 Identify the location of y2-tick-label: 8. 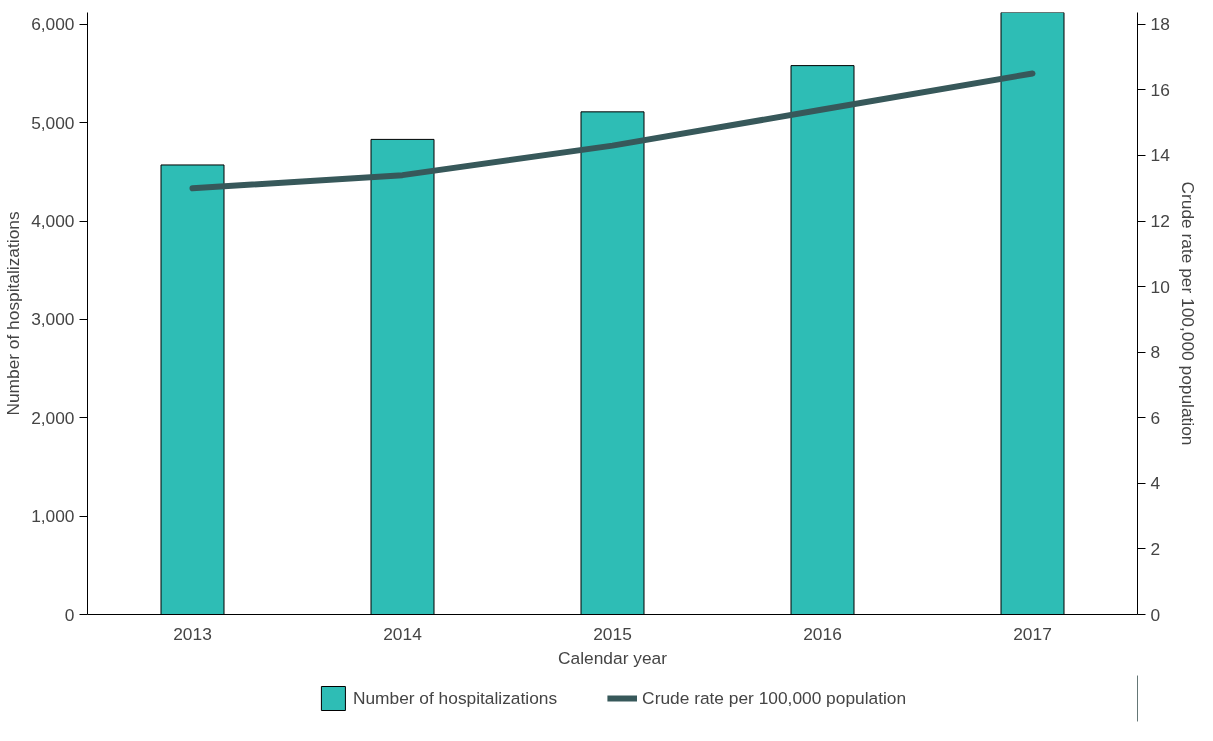
(1155, 352).